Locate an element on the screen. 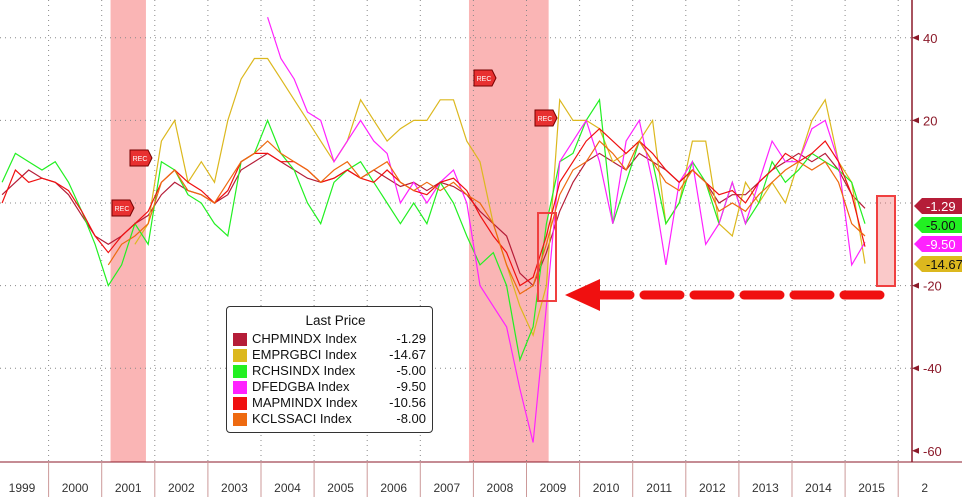  legend-entry: MAPMINDX Index -10.56 is located at coordinates (329, 403).